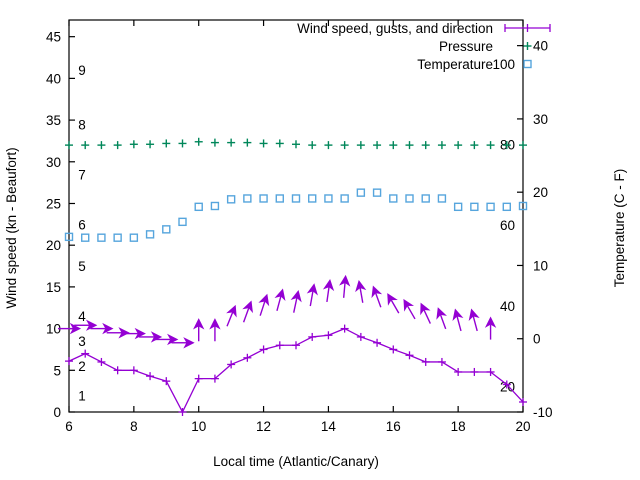 The height and width of the screenshot is (480, 640). Describe the element at coordinates (82, 233) in the screenshot. I see `beaufort-scale-labels: 1 2 3 4 5 6 7 8 9` at that location.